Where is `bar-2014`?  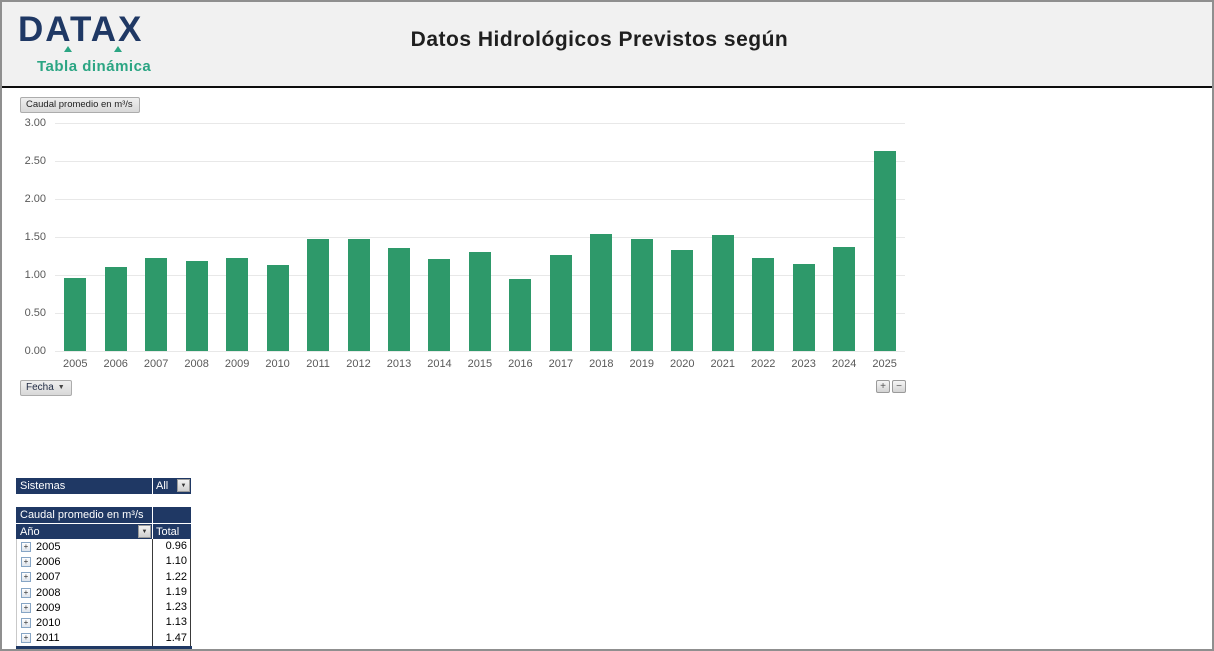 bar-2014 is located at coordinates (439, 305).